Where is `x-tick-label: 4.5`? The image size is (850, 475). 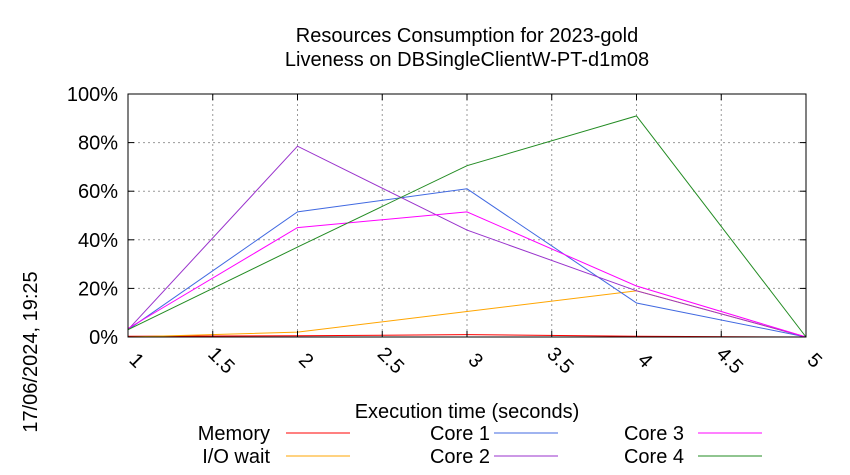
x-tick-label: 4.5 is located at coordinates (729, 360).